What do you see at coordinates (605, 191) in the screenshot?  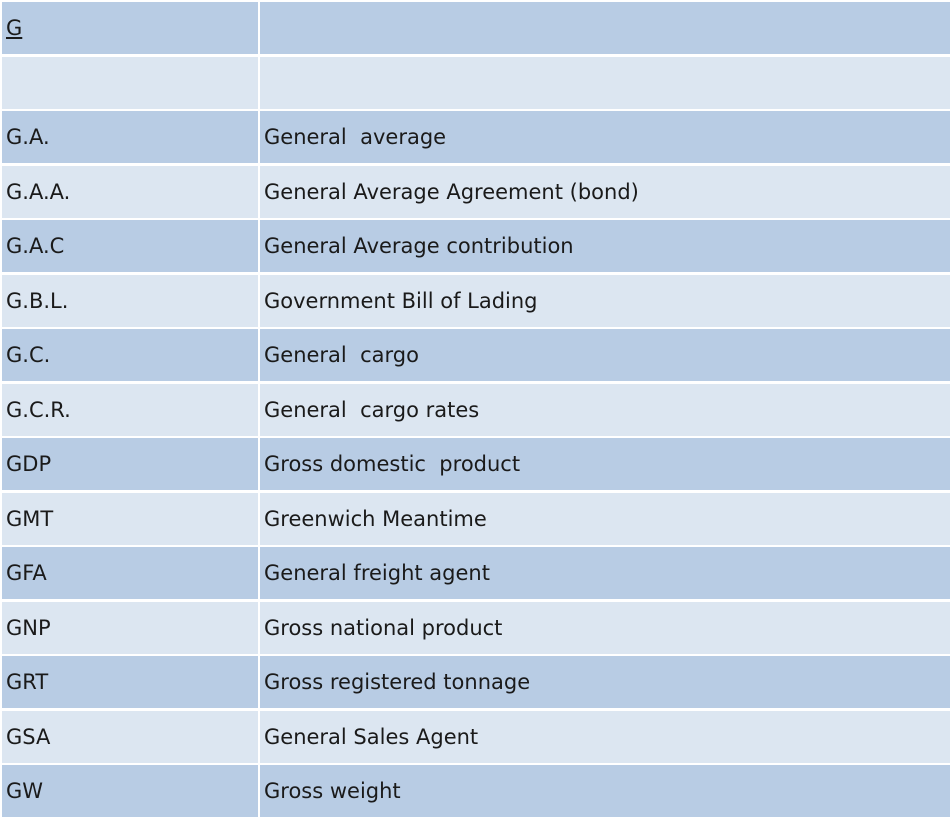 I see `meaning-cell: General Average Agreement (bond)` at bounding box center [605, 191].